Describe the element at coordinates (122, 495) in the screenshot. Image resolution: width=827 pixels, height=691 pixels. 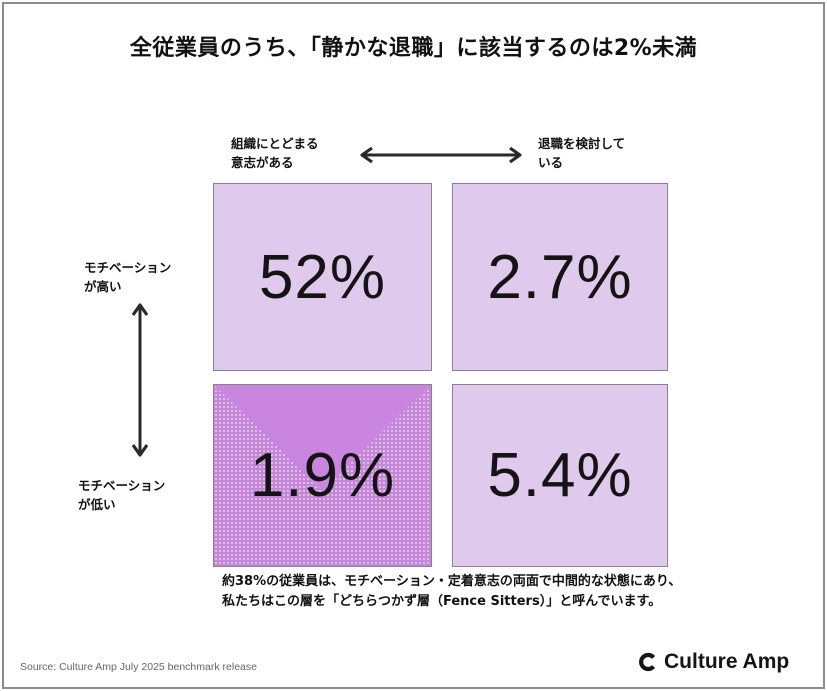
I see `y-axis-bottom-label: モチベーション が低い` at that location.